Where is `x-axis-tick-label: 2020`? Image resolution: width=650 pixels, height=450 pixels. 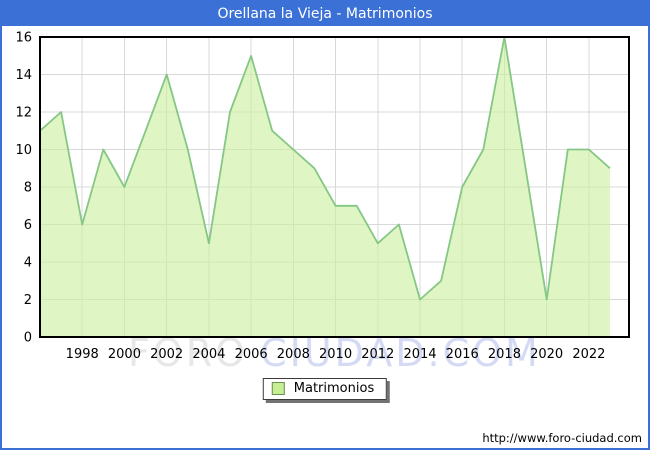
x-axis-tick-label: 2020 is located at coordinates (546, 354).